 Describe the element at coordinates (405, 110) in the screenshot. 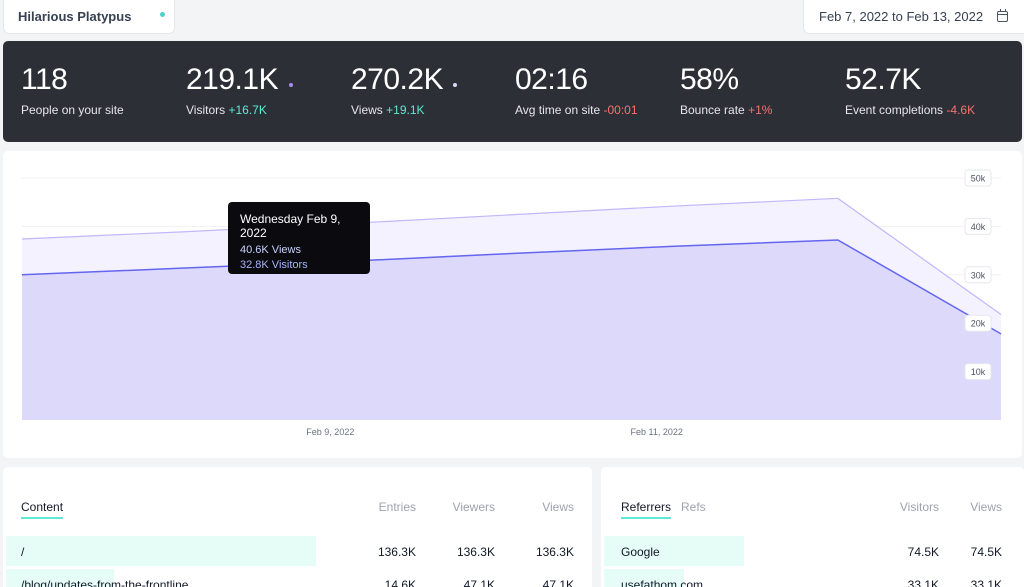

I see `stat-change: +19.1K` at that location.